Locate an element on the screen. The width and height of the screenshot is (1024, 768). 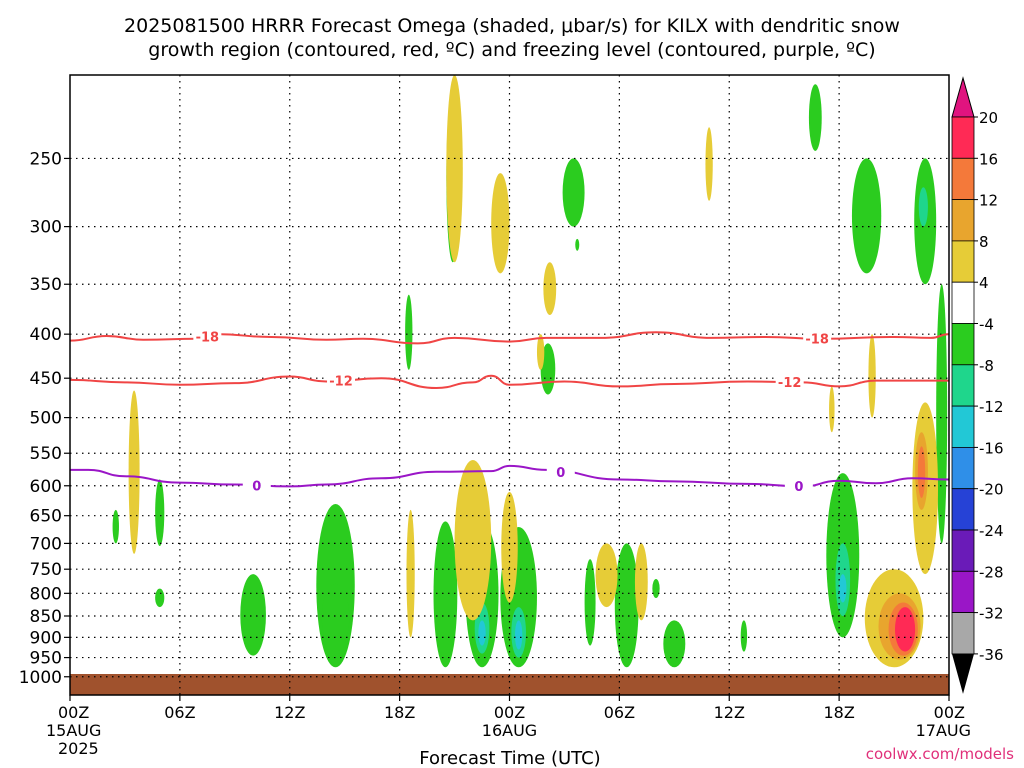
y-tick-label-800: 800 is located at coordinates (46, 594).